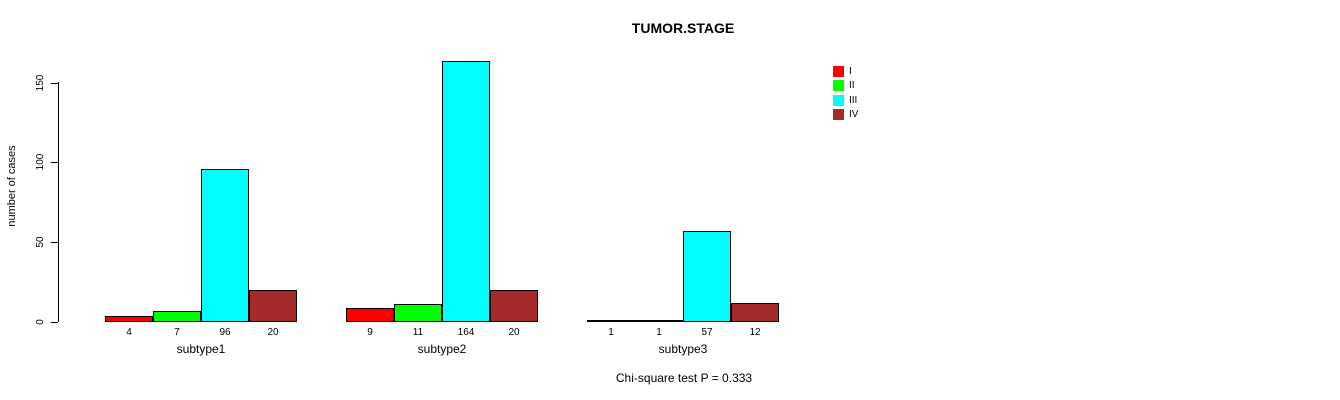  Describe the element at coordinates (838, 100) in the screenshot. I see `legend-swatch-III` at that location.